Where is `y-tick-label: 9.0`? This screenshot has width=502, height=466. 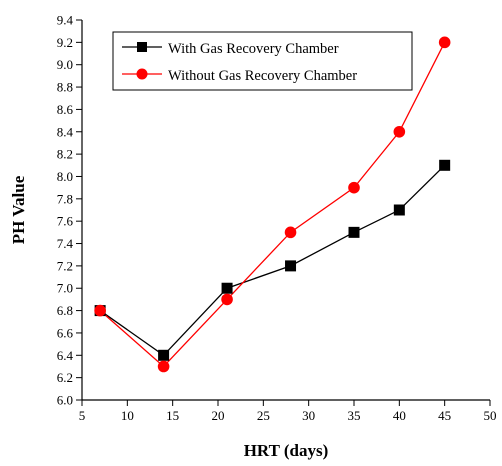
y-tick-label: 9.0 is located at coordinates (65, 64).